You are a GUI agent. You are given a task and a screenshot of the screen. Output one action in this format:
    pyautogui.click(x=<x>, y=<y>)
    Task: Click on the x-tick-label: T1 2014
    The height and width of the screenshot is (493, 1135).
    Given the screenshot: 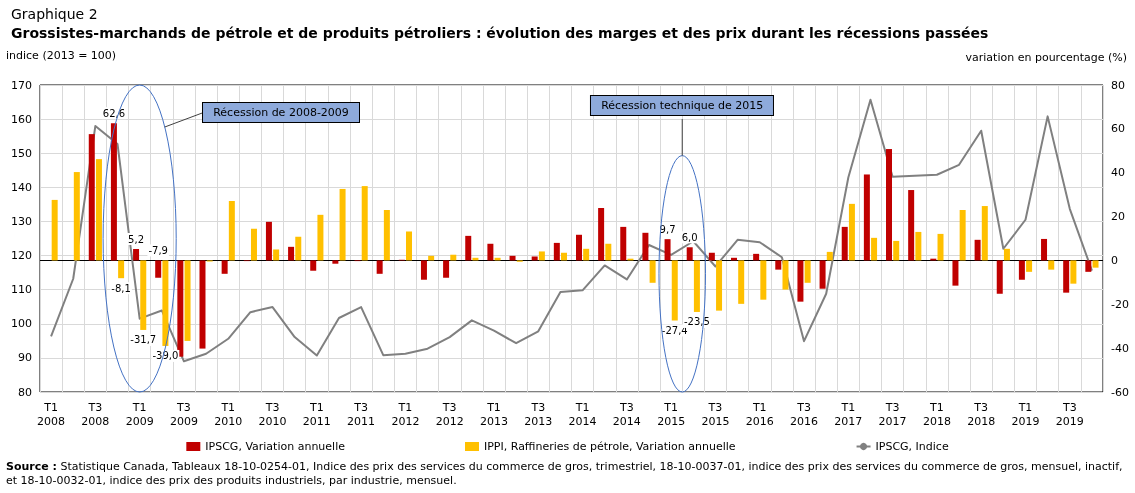 What is the action you would take?
    pyautogui.click(x=582, y=414)
    